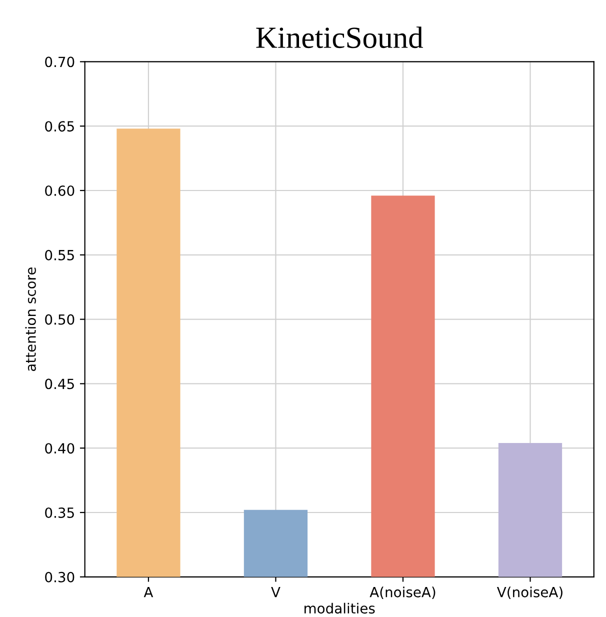 The height and width of the screenshot is (617, 606). I want to click on x-tick-label: V, so click(275, 592).